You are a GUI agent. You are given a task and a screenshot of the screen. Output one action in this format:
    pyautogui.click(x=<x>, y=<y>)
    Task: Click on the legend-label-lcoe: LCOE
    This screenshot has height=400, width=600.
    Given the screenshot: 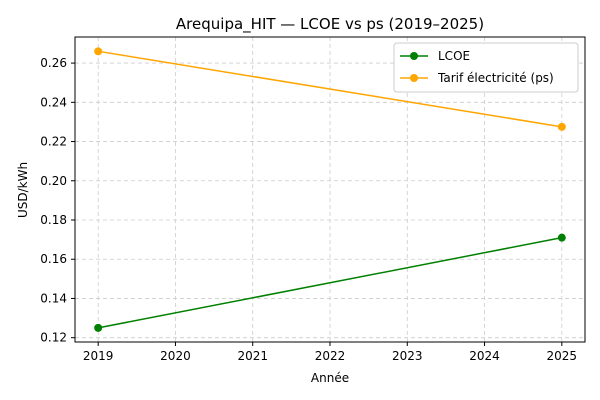 What is the action you would take?
    pyautogui.click(x=454, y=56)
    